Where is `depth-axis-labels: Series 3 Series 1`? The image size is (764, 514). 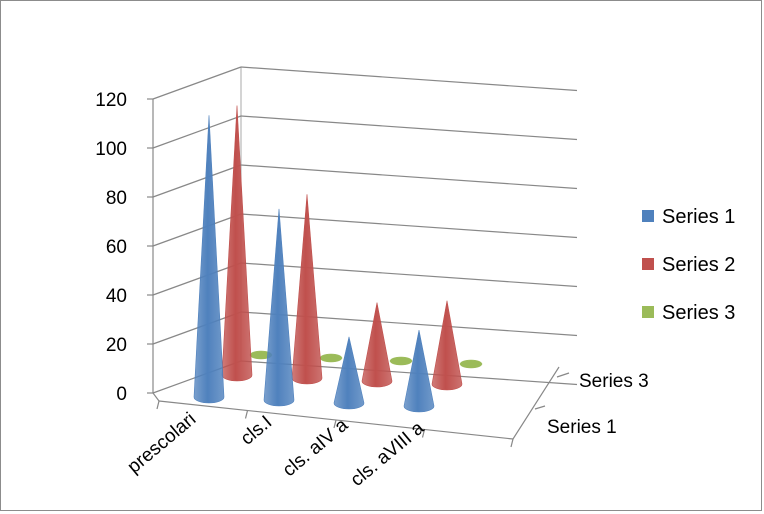
depth-axis-labels: Series 3 Series 1 is located at coordinates (591, 404).